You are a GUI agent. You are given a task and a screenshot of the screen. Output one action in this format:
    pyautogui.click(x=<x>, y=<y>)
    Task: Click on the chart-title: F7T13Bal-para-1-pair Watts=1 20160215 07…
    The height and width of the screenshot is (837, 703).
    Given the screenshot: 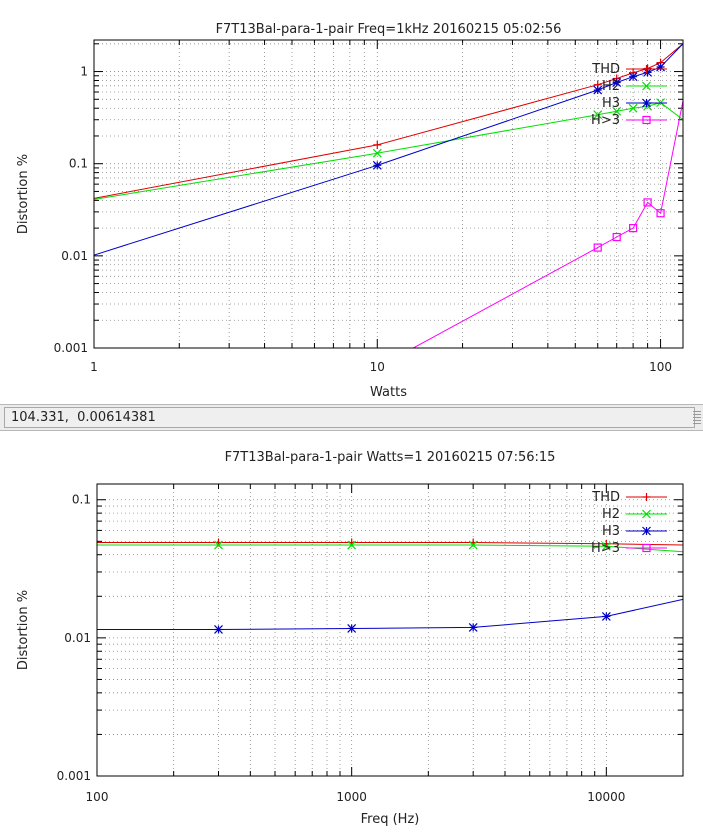 What is the action you would take?
    pyautogui.click(x=390, y=457)
    